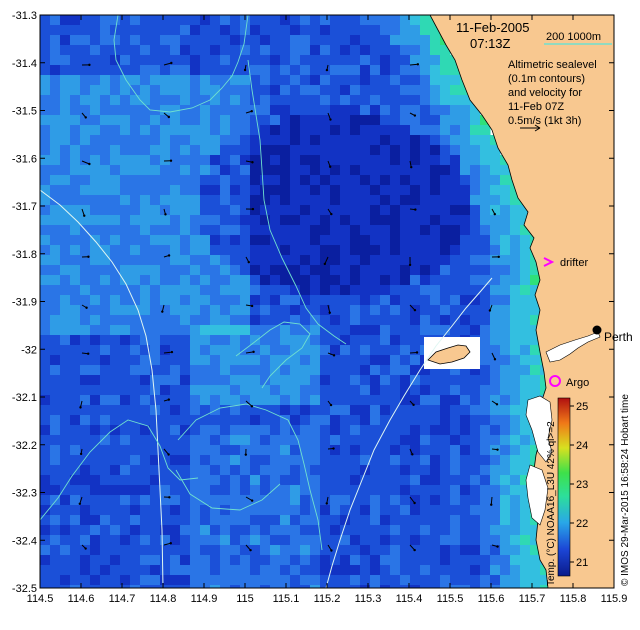 The width and height of the screenshot is (640, 630). I want to click on velocity-arrowhead, so click(497, 404).